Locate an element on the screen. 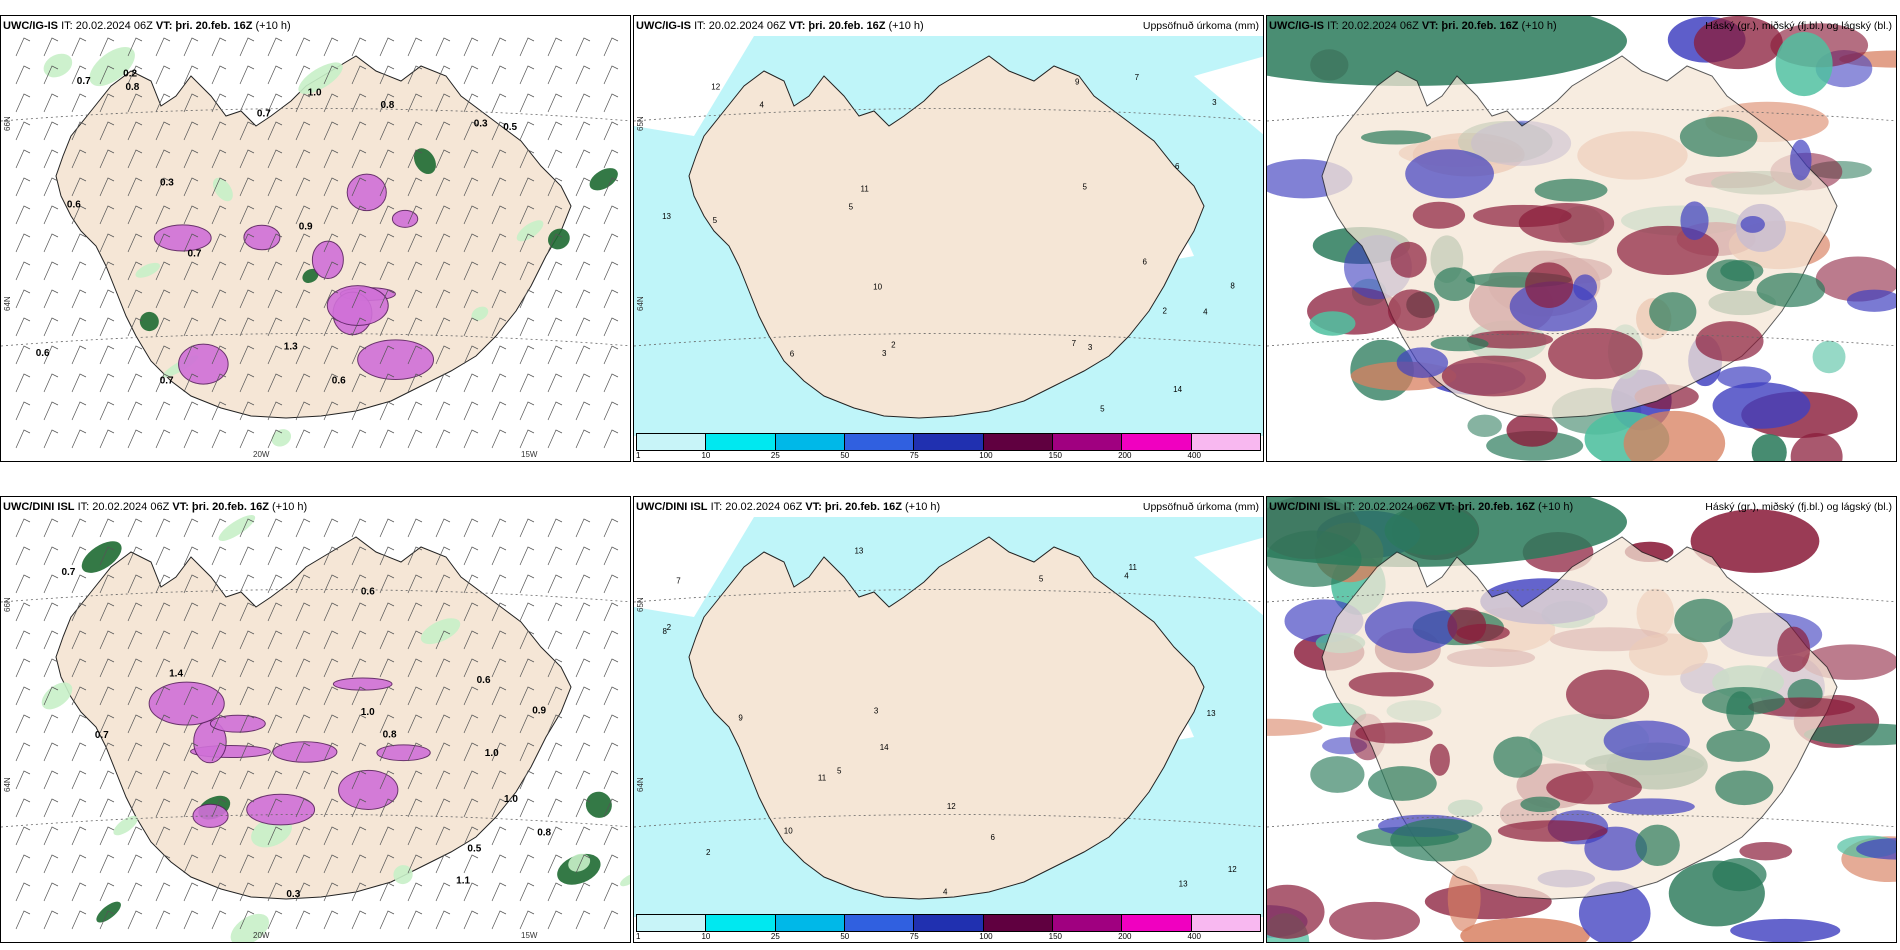 Image resolution: width=1900 pixels, height=950 pixels. lead-time: (+10 h) is located at coordinates (906, 26).